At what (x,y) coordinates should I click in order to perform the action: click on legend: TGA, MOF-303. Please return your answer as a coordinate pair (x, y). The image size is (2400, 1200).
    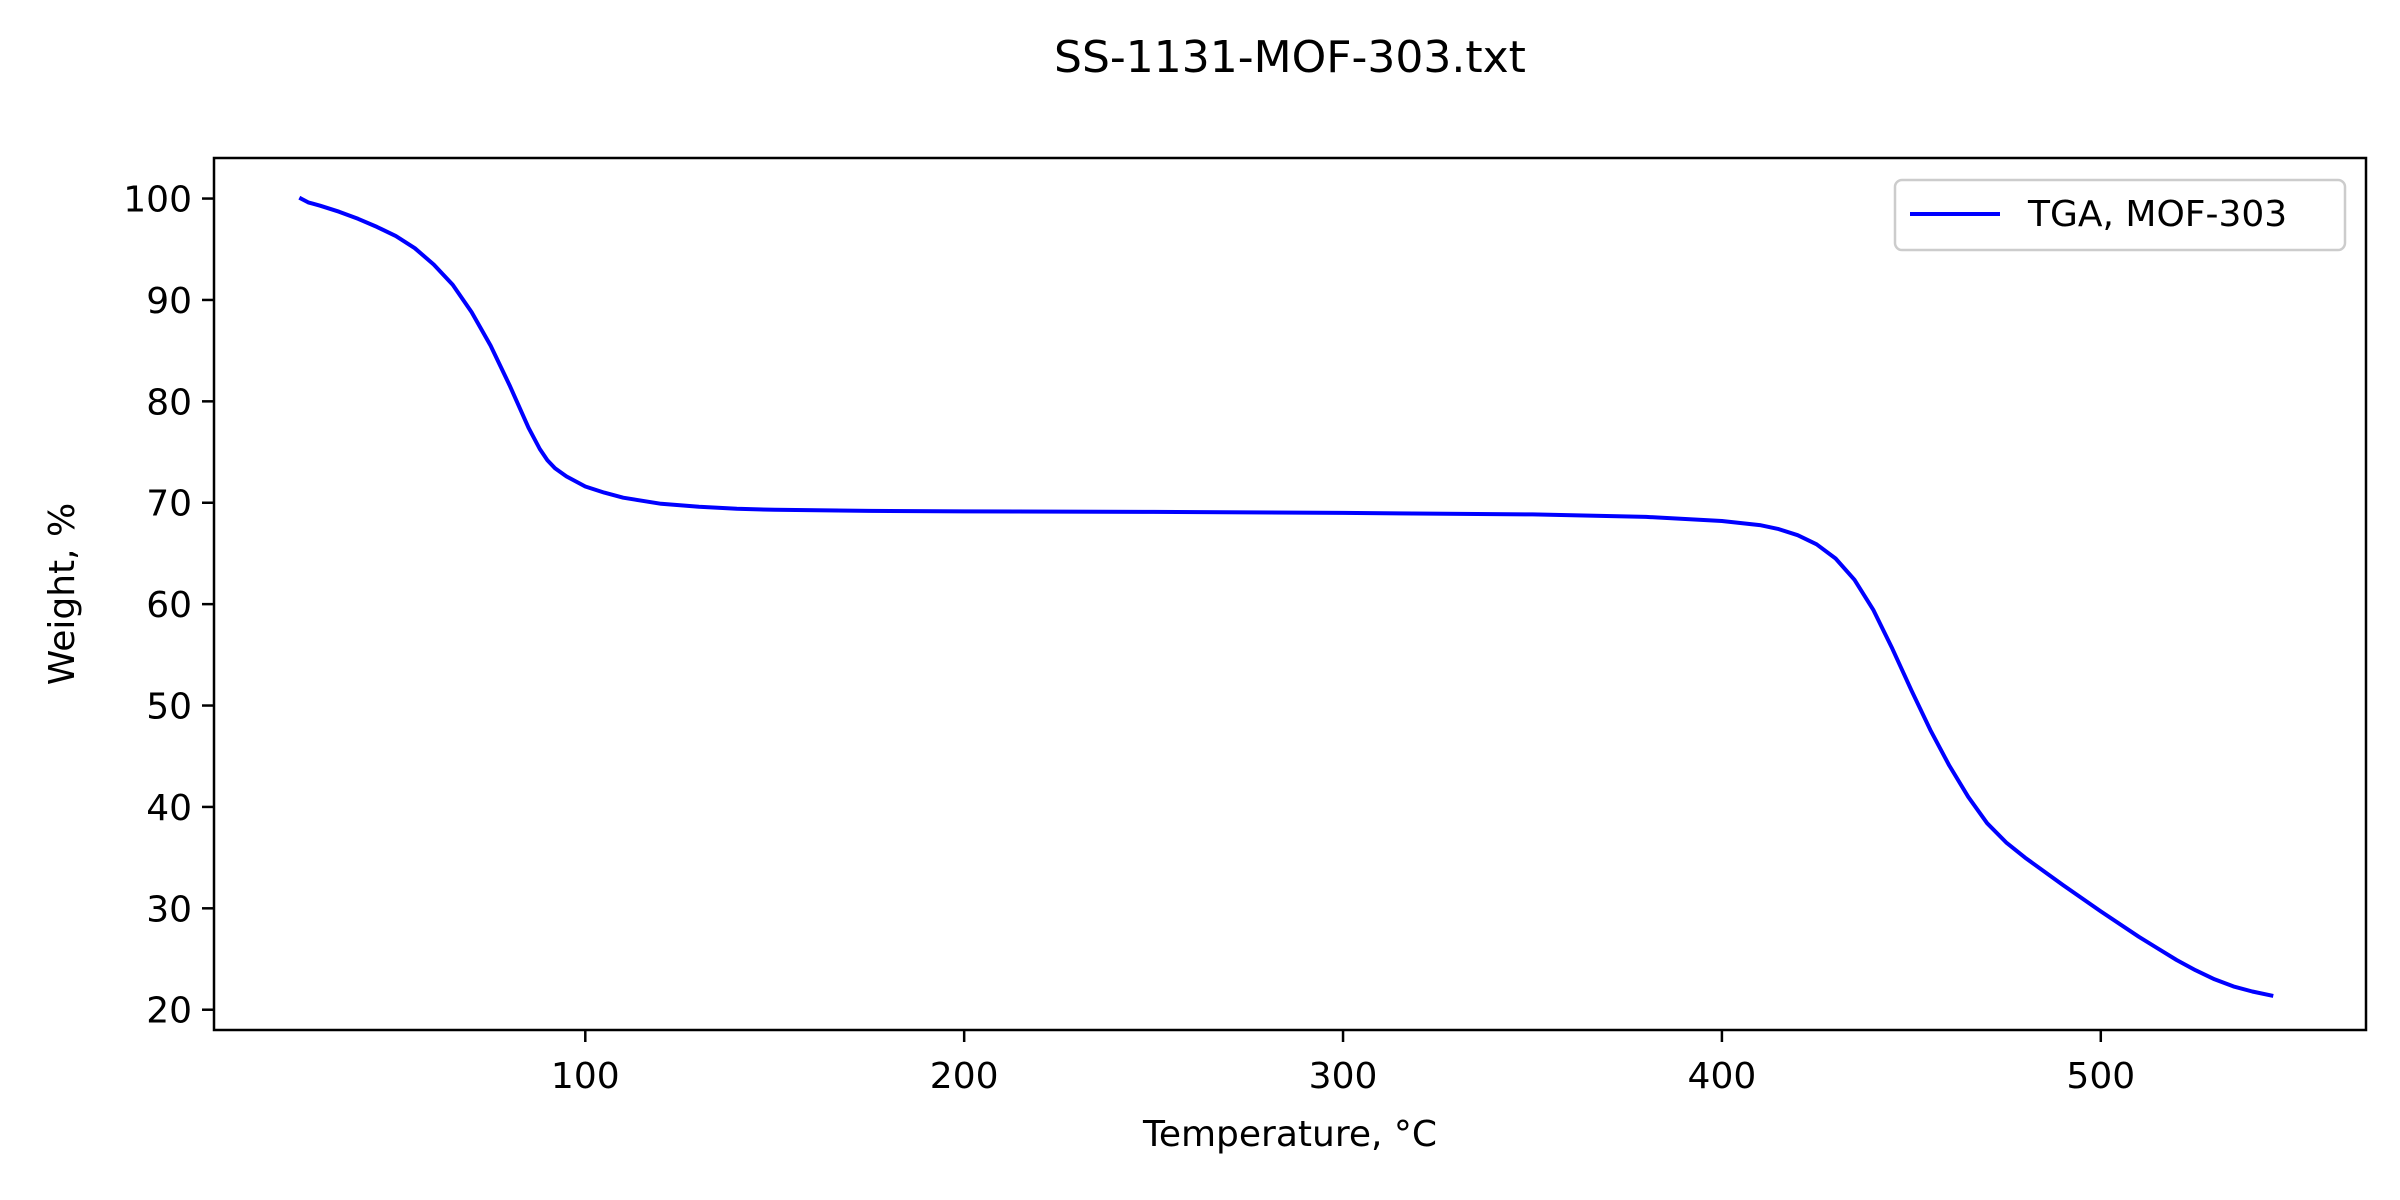
    Looking at the image, I should click on (2120, 215).